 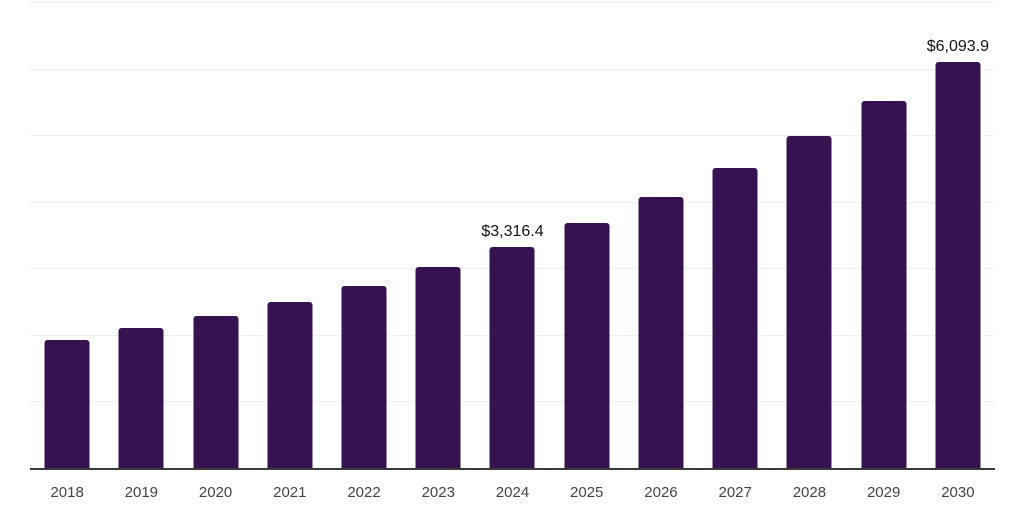 I want to click on bar-slot-2029, so click(x=884, y=235).